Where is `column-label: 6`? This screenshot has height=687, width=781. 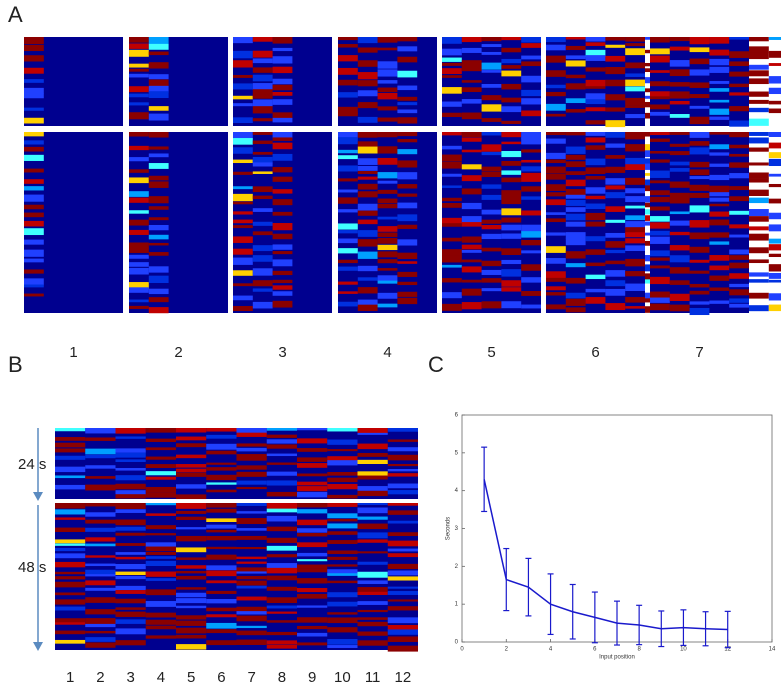
column-label: 6 is located at coordinates (595, 352).